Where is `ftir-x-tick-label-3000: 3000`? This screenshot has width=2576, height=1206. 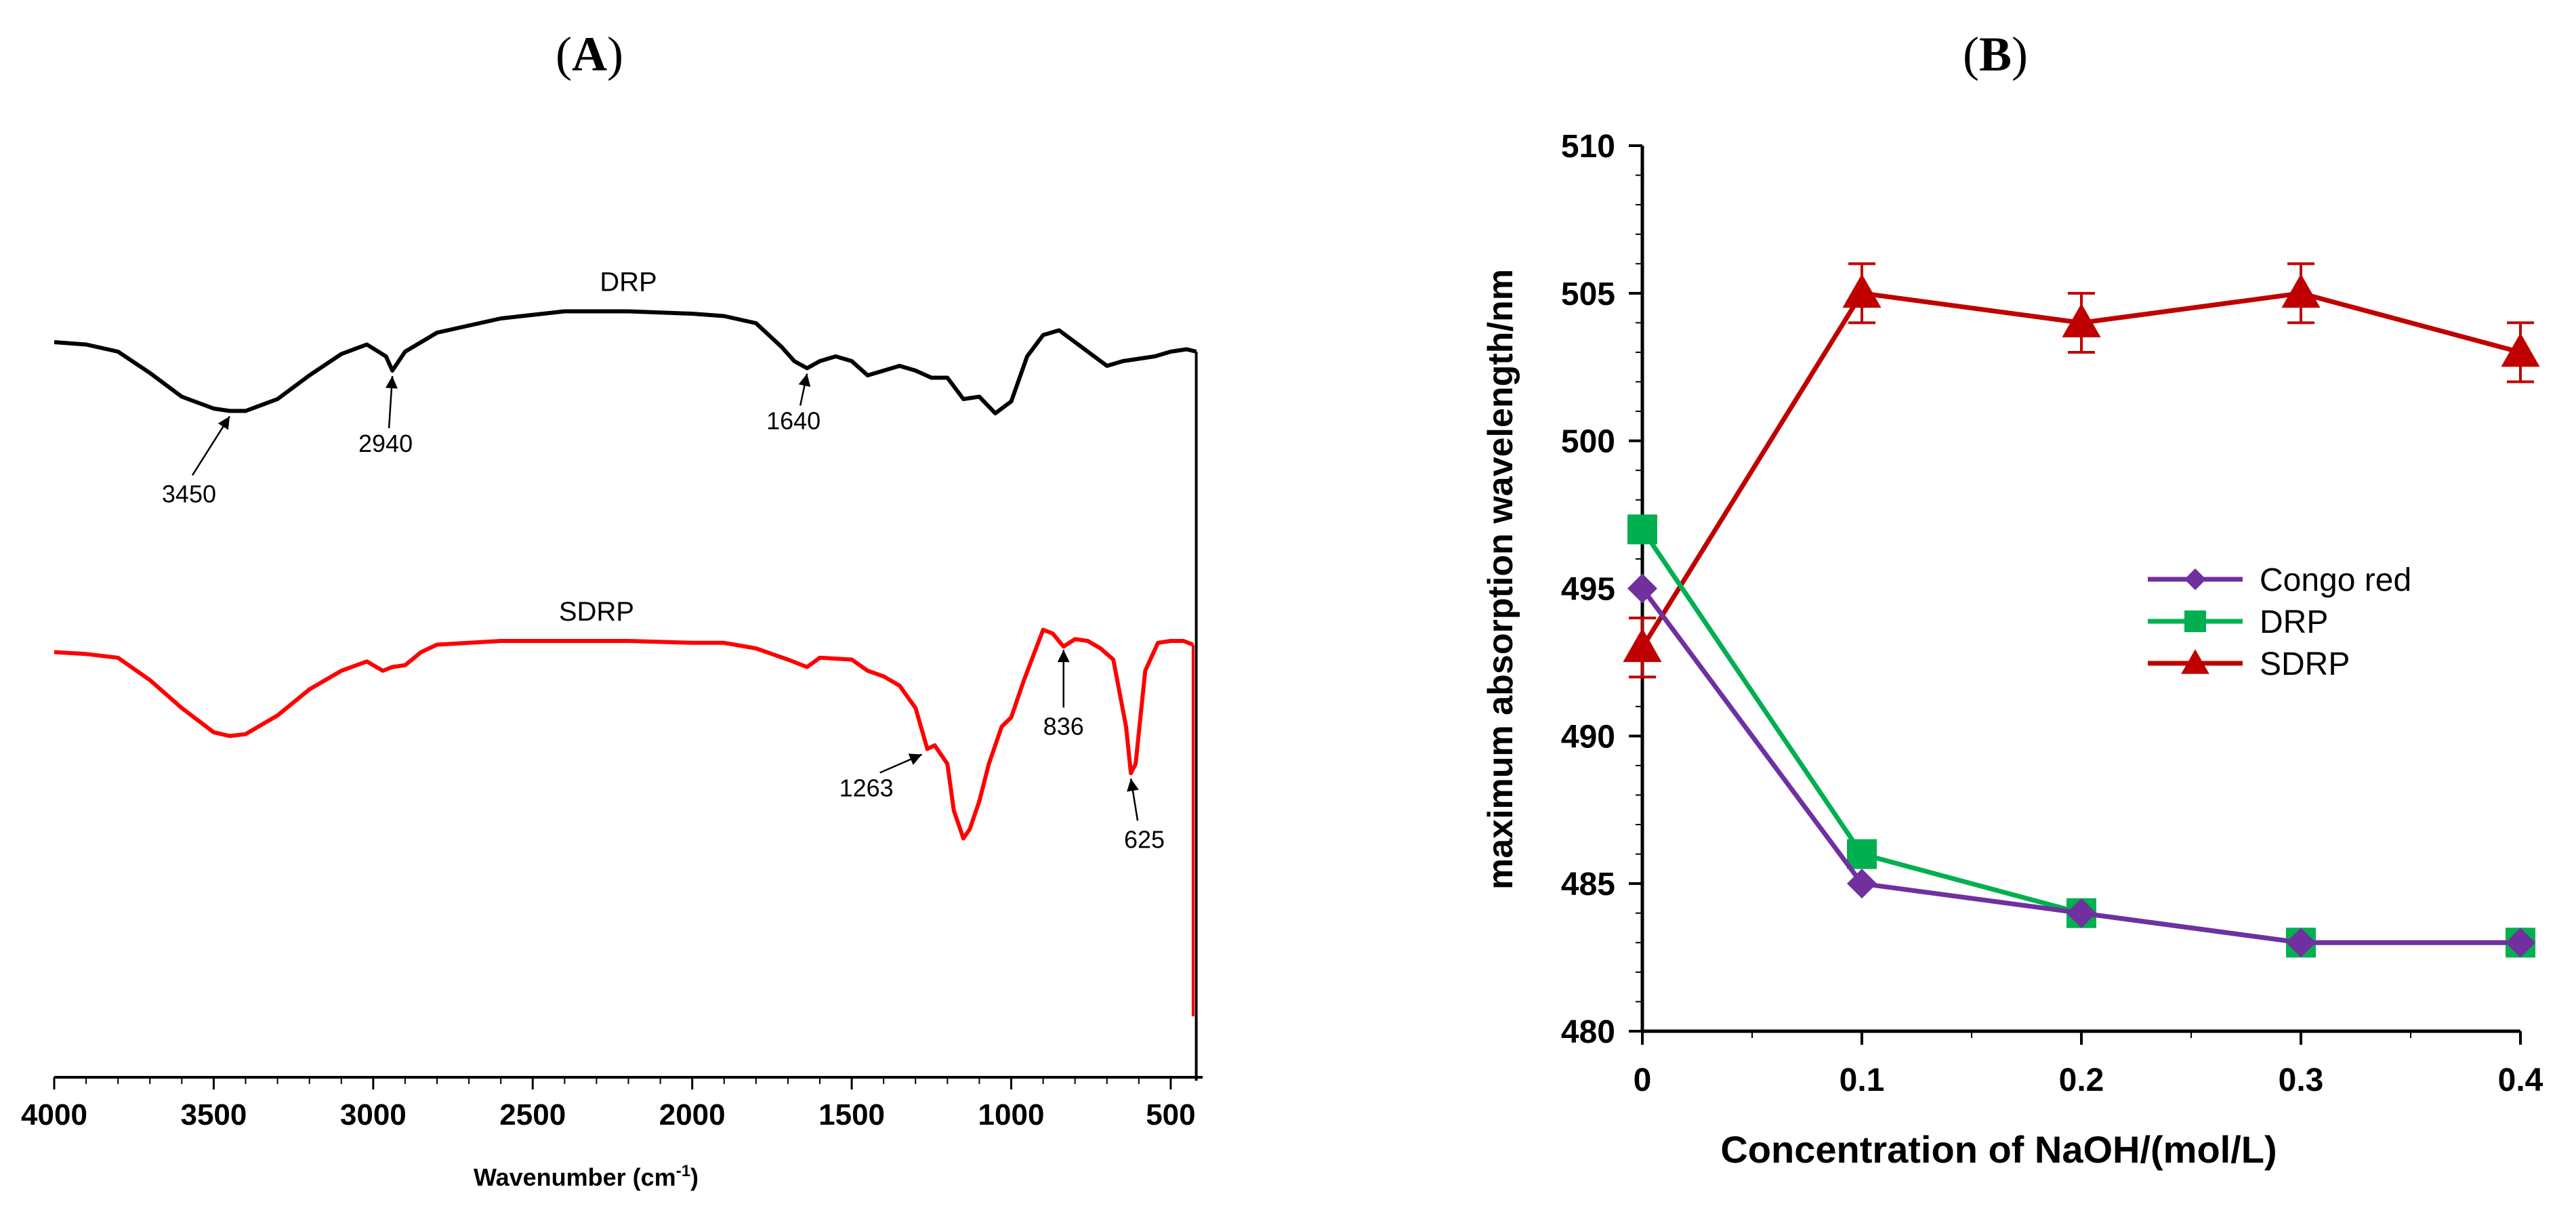 ftir-x-tick-label-3000: 3000 is located at coordinates (373, 1114).